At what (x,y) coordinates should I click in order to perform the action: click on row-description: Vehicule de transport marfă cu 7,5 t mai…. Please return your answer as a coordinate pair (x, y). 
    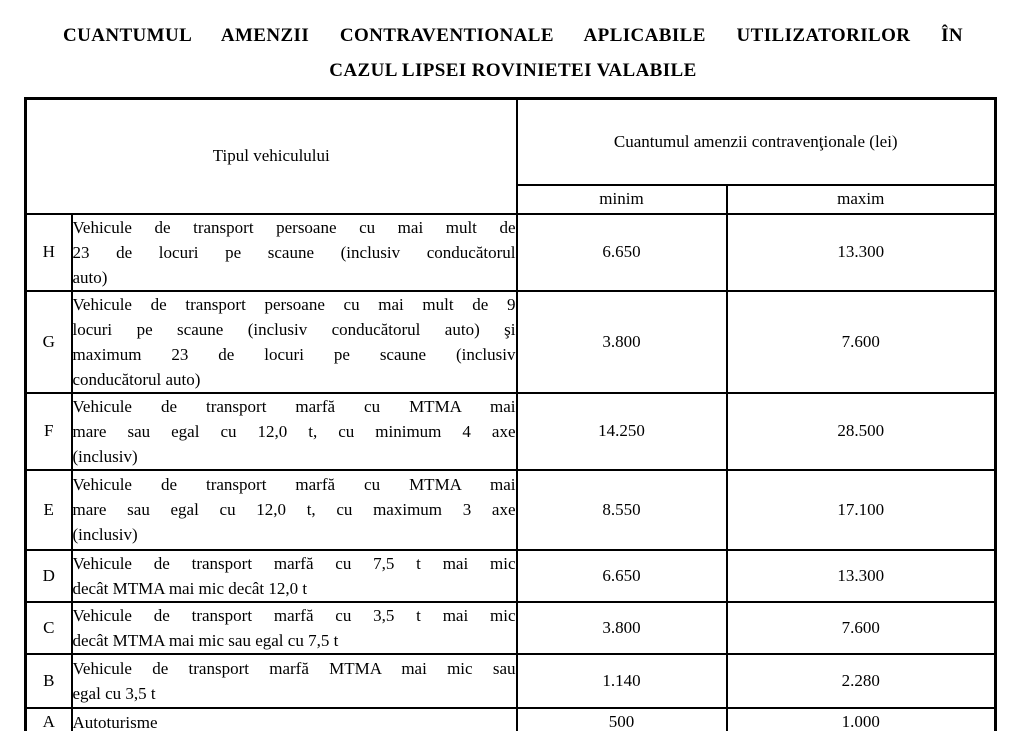
    Looking at the image, I should click on (294, 575).